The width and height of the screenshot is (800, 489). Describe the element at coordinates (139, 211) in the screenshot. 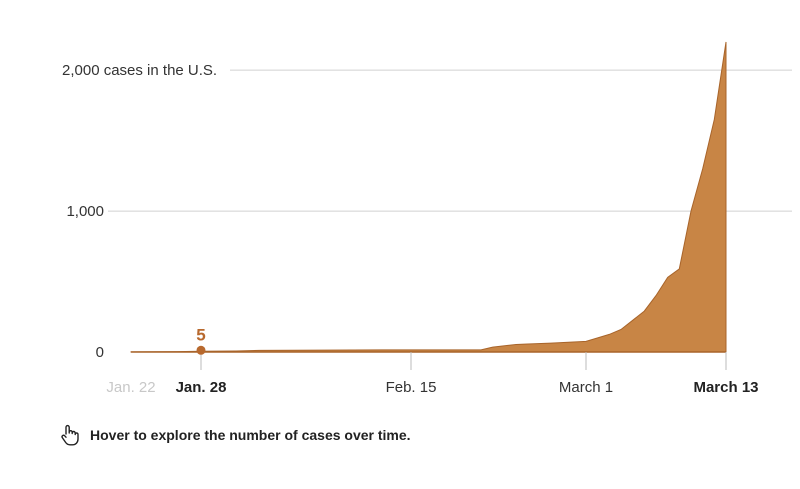

I see `y-axis-tick-labels: 0 1,000 2,000 cases in the U.S.` at that location.